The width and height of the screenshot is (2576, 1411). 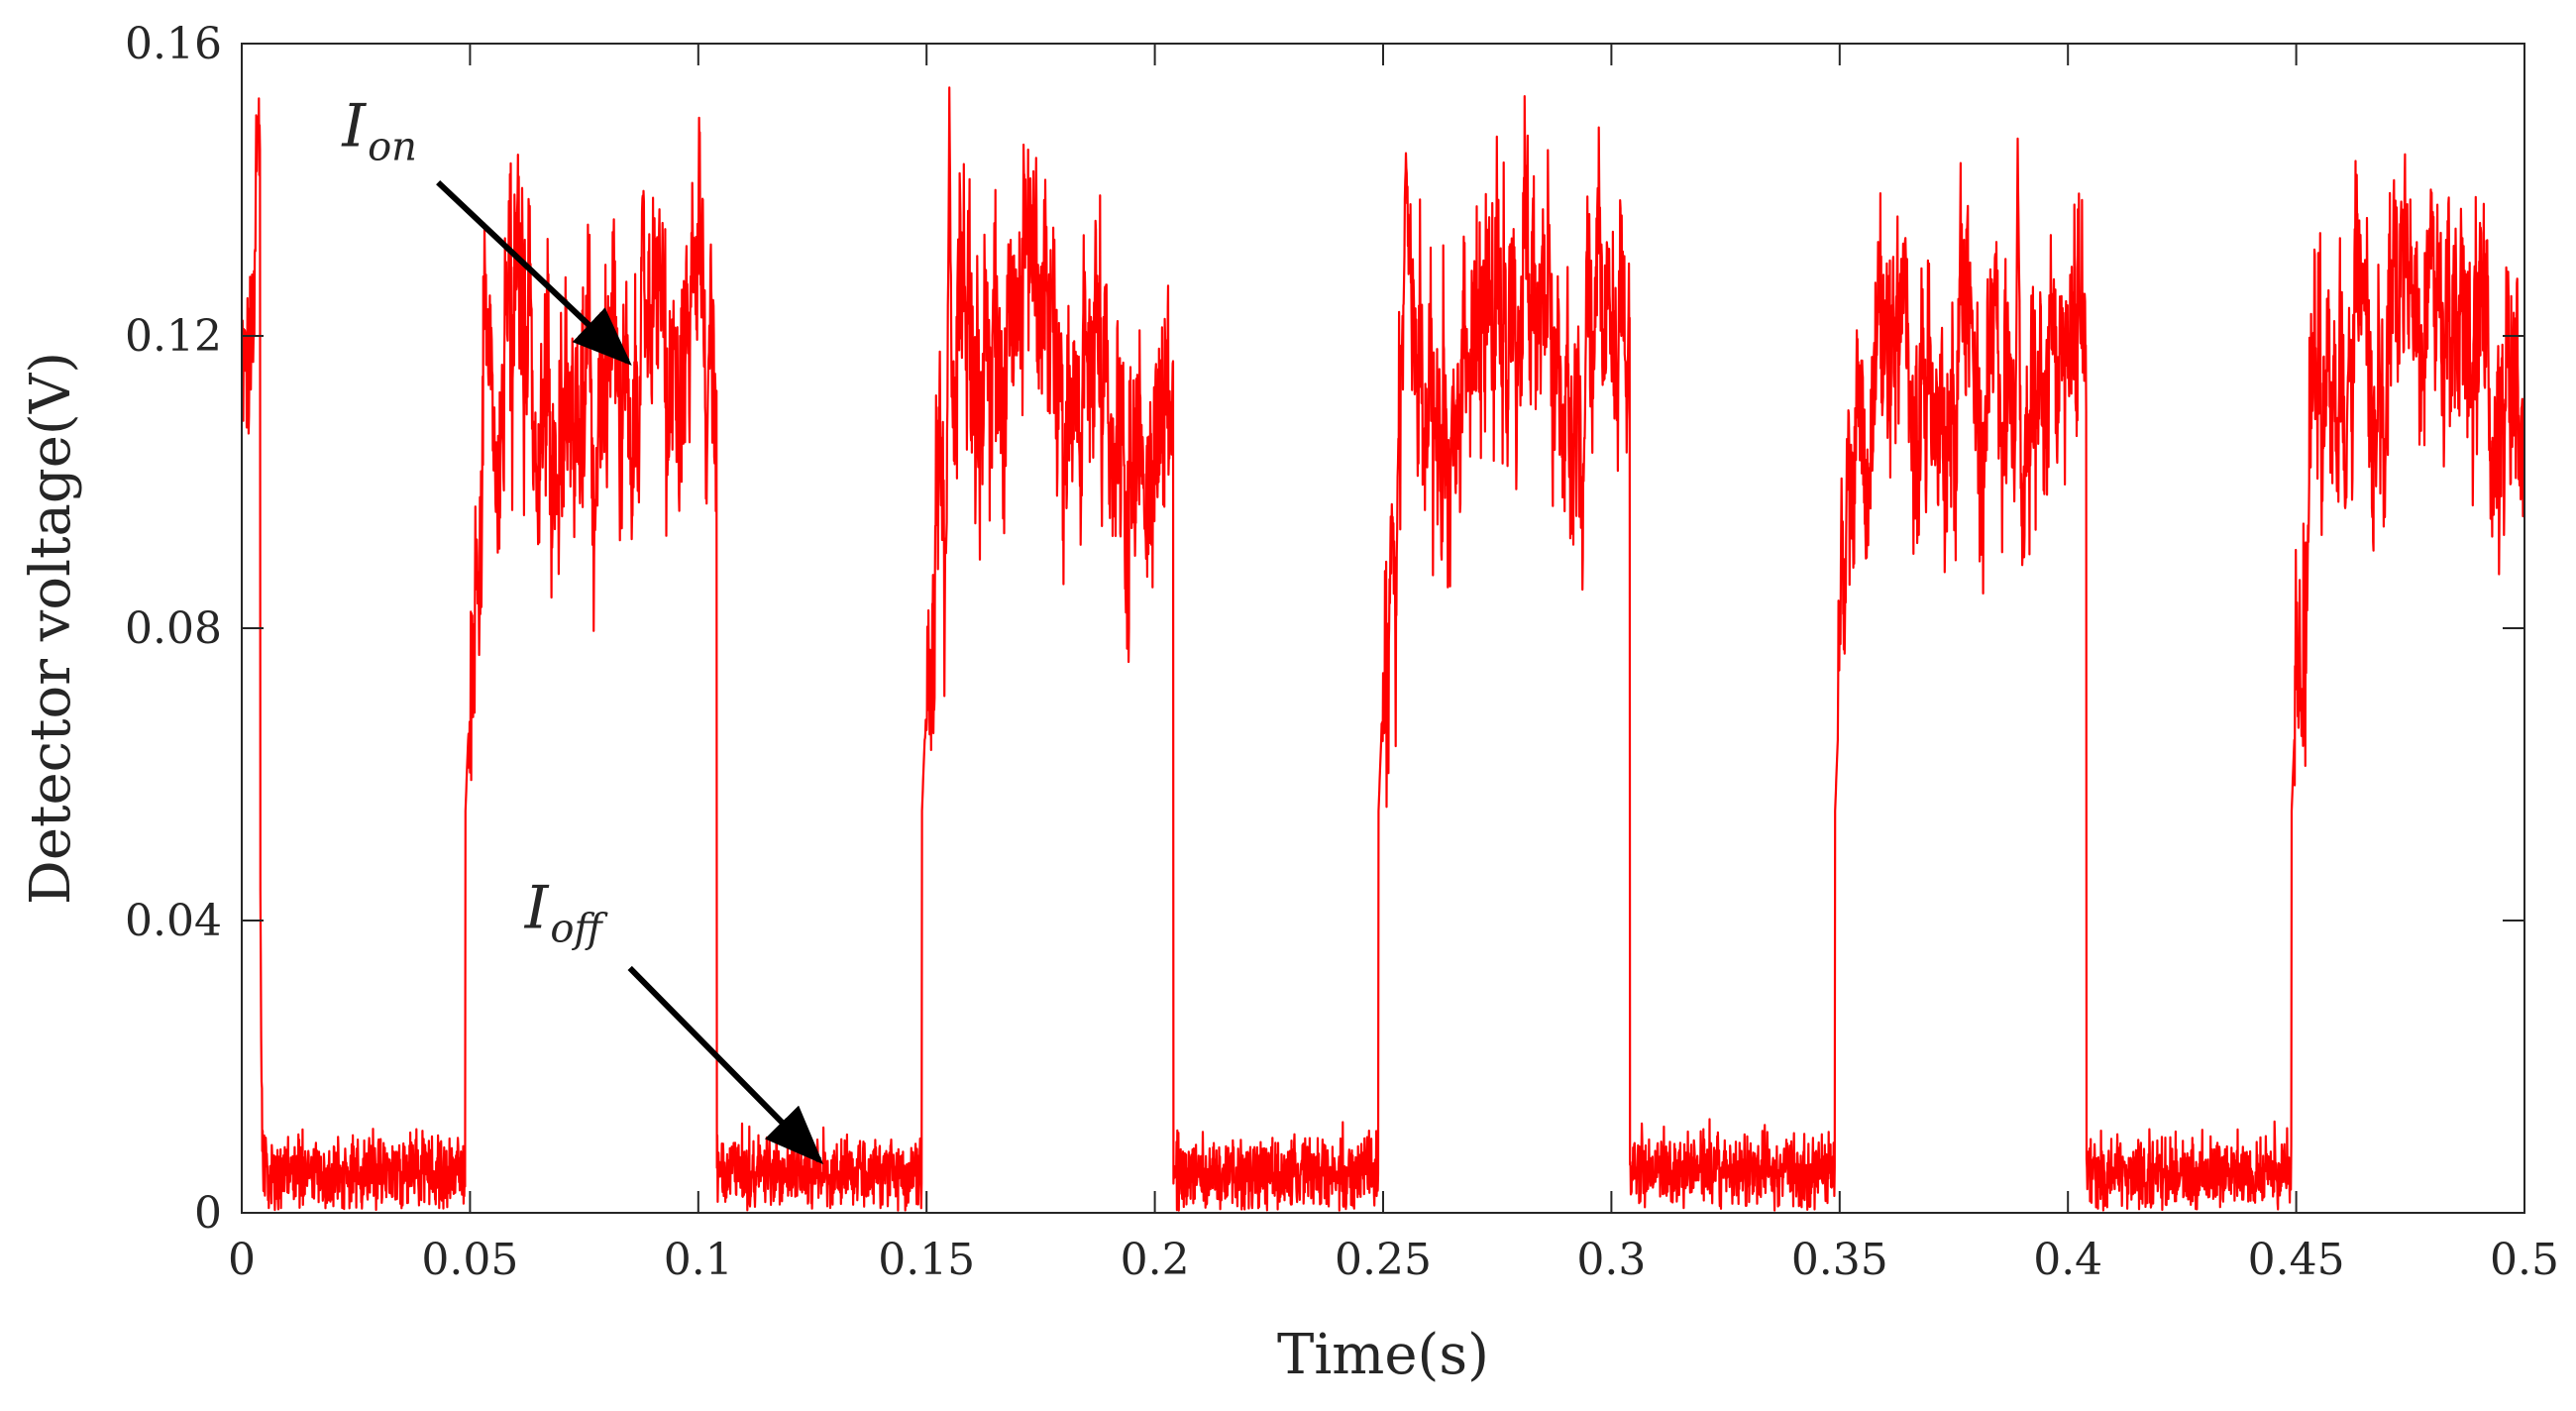 What do you see at coordinates (583, 628) in the screenshot?
I see `annotations: Ion Ioff` at bounding box center [583, 628].